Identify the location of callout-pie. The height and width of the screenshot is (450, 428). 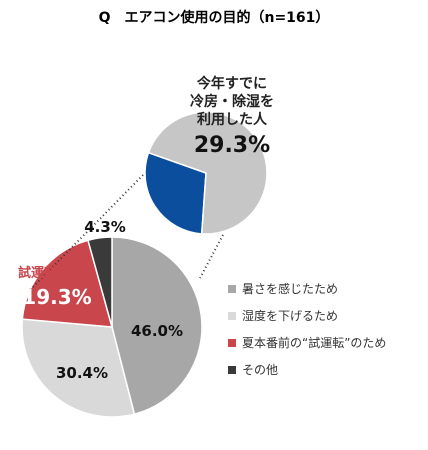
(206, 173).